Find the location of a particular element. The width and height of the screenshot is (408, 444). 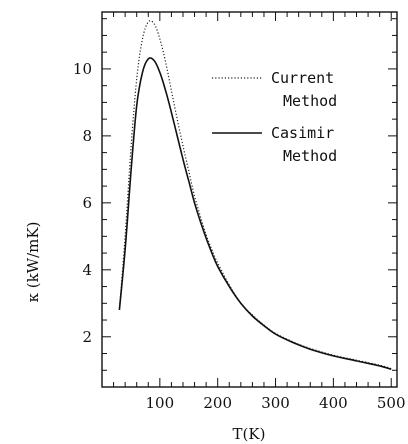

y-tick-label: 4 is located at coordinates (87, 270).